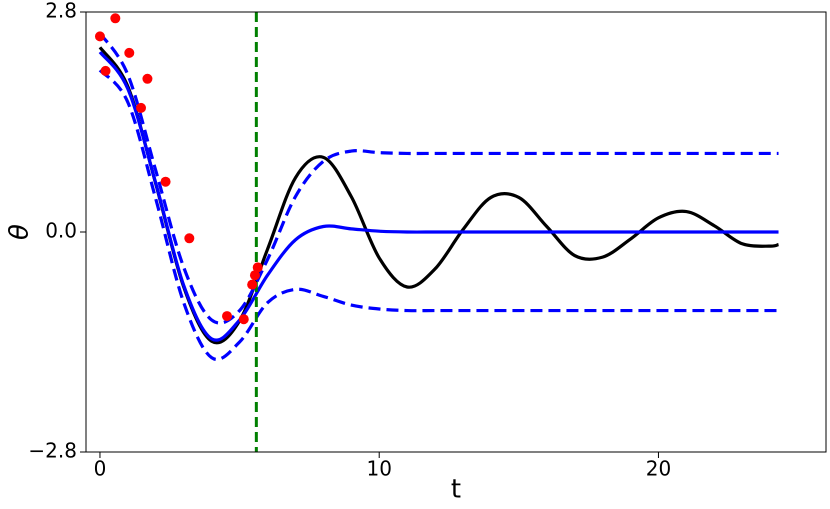  I want to click on x-tick-label: 20, so click(658, 469).